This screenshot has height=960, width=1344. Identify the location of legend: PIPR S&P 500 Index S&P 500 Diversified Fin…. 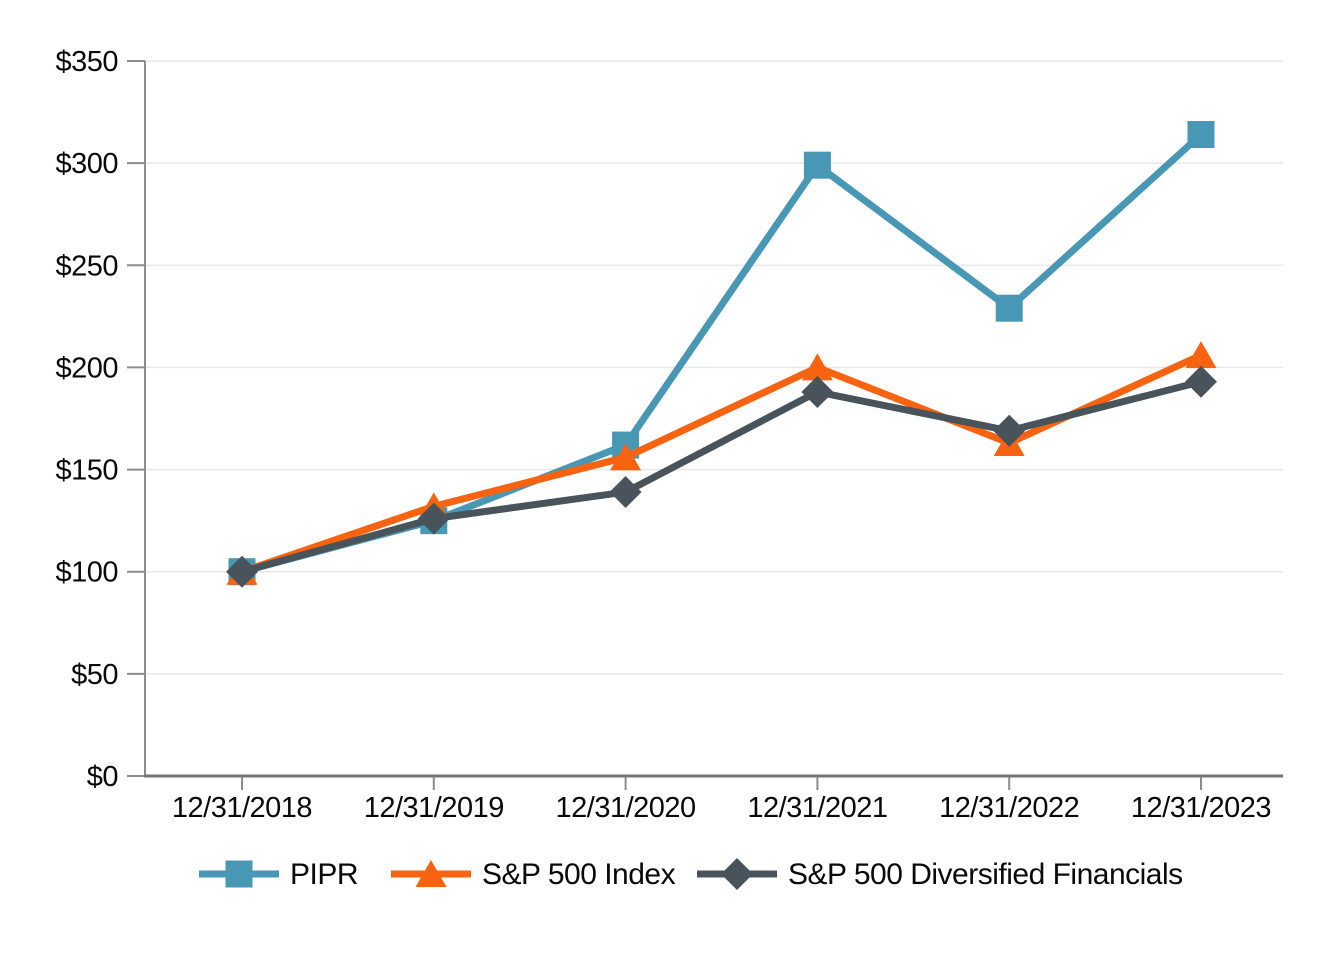
(691, 874).